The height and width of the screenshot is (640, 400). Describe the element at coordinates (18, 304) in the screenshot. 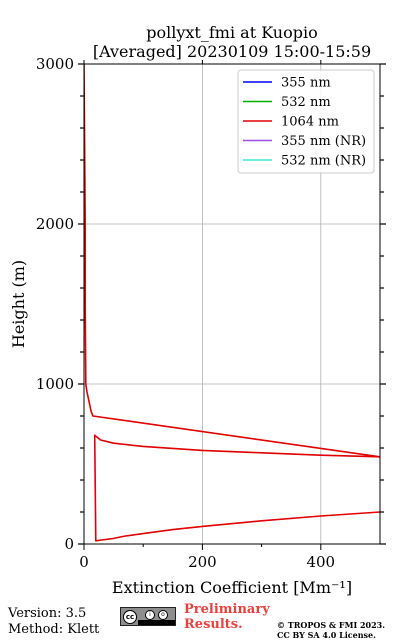

I see `y-axis-label: Height (m)` at that location.